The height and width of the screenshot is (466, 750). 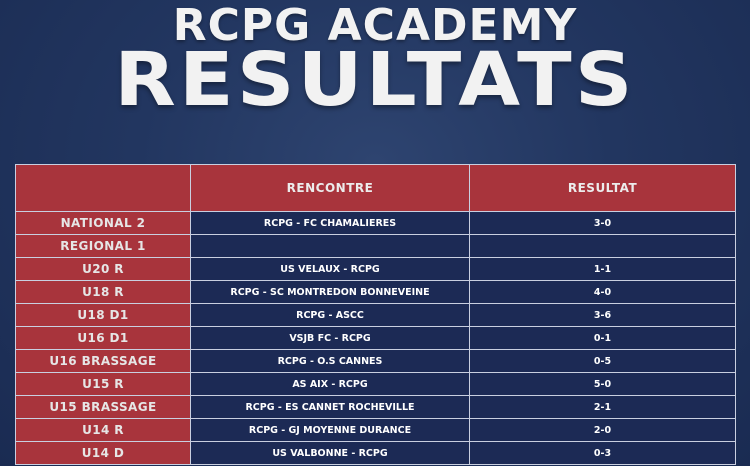 I want to click on category-cell: U18 R, so click(x=103, y=292).